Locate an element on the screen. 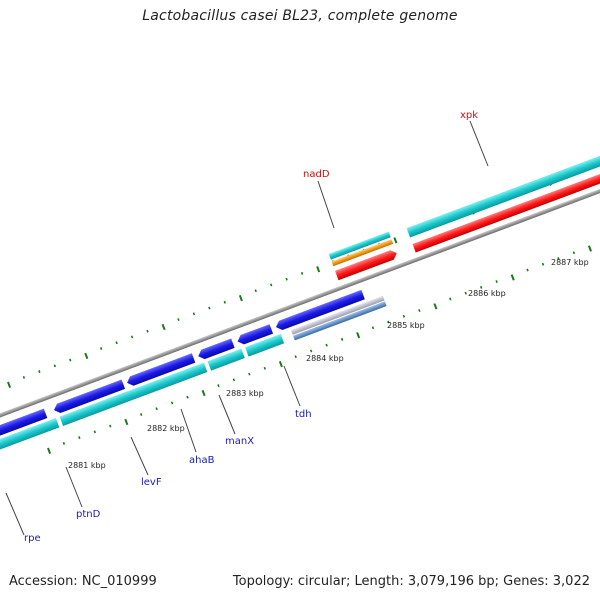 The image size is (600, 600). tick-label-2884: 2884 kbp is located at coordinates (325, 358).